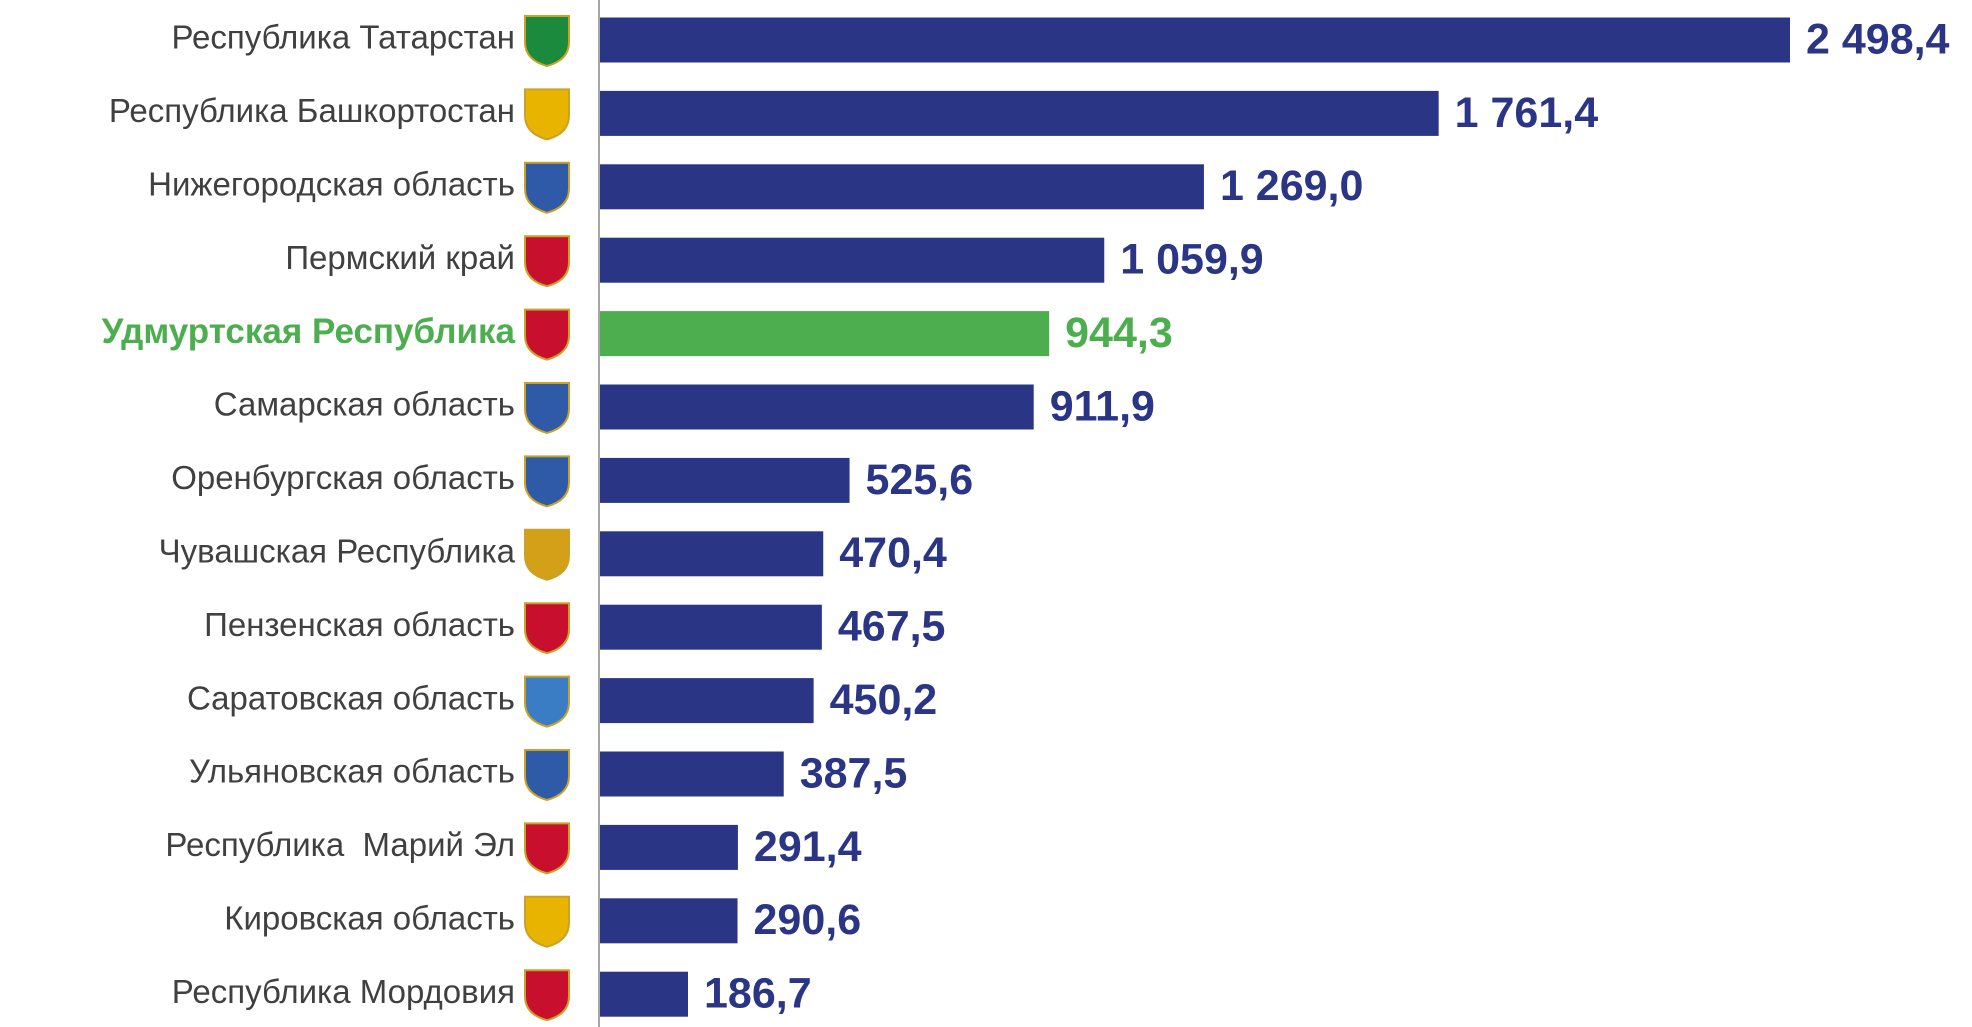  Describe the element at coordinates (359, 624) in the screenshot. I see `category-label: Пензенская область` at that location.